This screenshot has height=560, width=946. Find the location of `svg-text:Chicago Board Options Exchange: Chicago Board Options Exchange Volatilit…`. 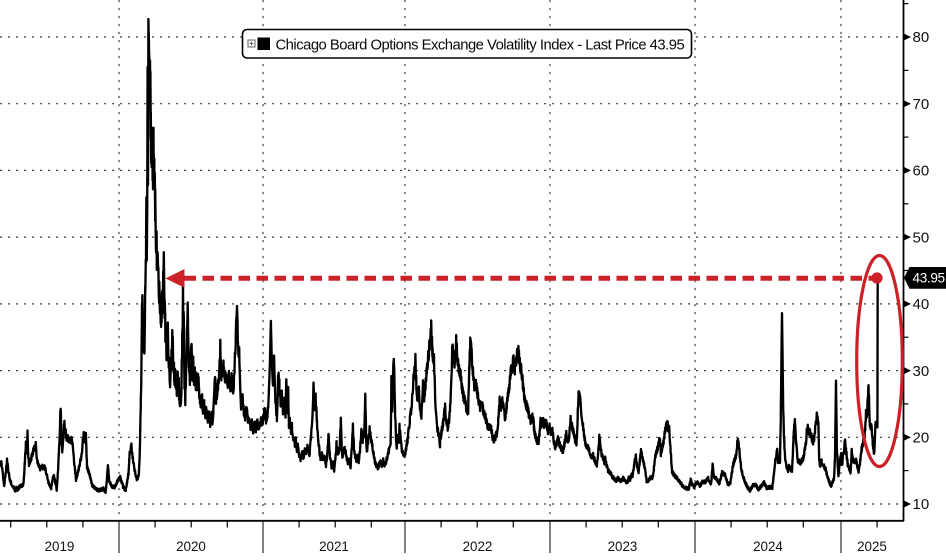

svg-text:Chicago Board Options Exchange: Chicago Board Options Exchange Volatilit… is located at coordinates (480, 46).